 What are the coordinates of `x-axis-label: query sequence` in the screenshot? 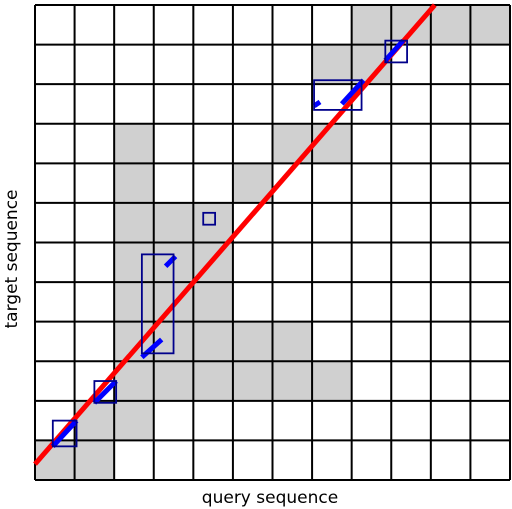 It's located at (270, 498).